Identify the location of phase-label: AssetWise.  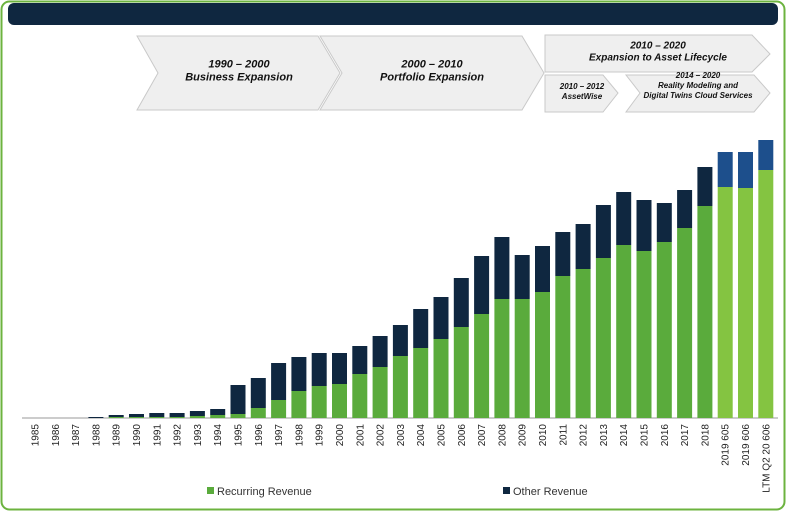
(582, 96).